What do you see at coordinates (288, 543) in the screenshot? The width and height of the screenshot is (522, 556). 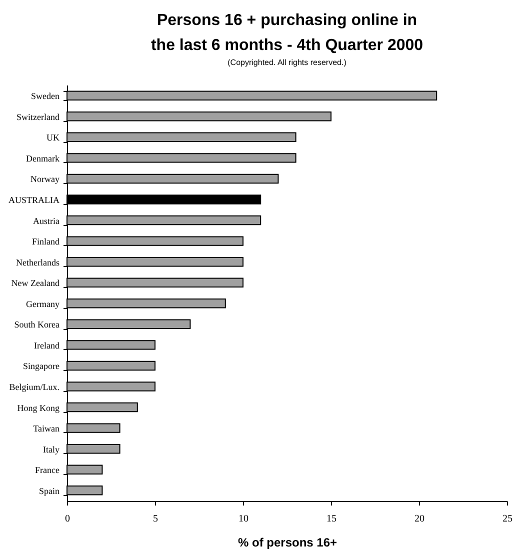 I see `x-axis-title: % of persons 16+` at bounding box center [288, 543].